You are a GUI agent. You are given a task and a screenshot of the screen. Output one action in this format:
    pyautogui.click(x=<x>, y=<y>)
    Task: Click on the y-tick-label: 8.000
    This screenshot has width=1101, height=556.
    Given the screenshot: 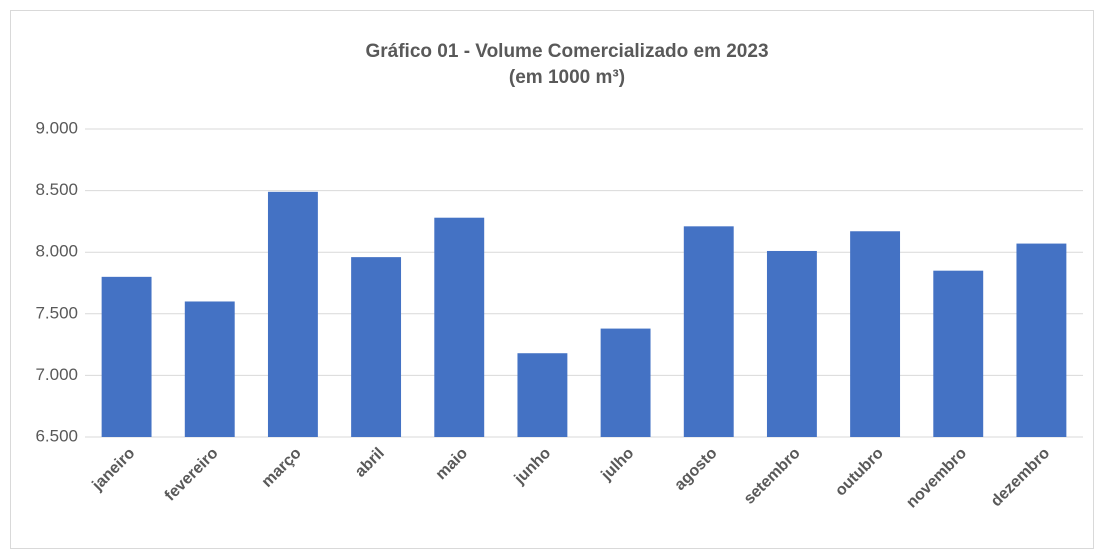 What is the action you would take?
    pyautogui.click(x=56, y=251)
    